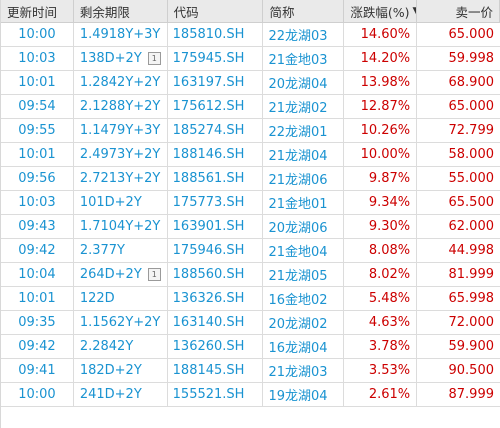  I want to click on cell-ask-price-text: 68.900, so click(471, 82).